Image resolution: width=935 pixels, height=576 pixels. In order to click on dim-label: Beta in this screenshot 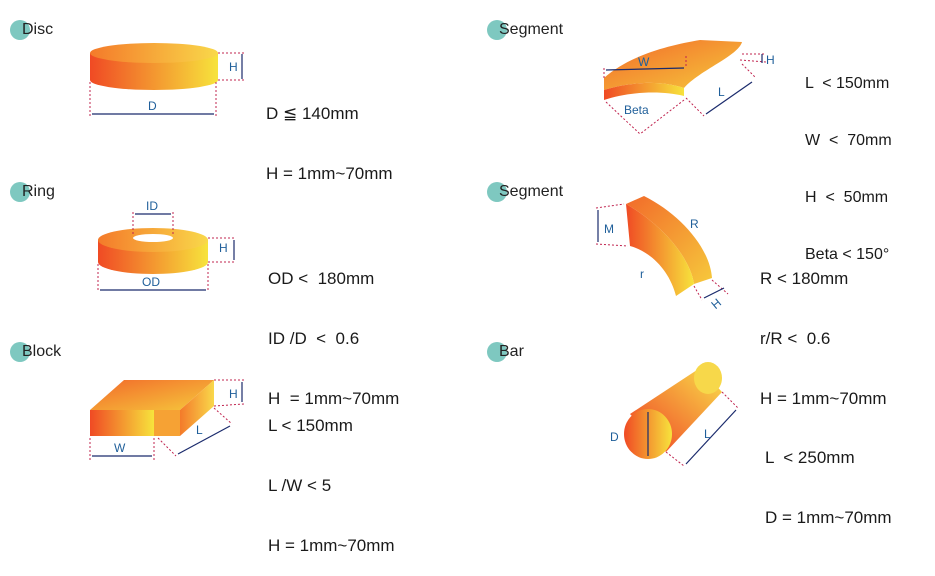, I will do `click(636, 110)`.